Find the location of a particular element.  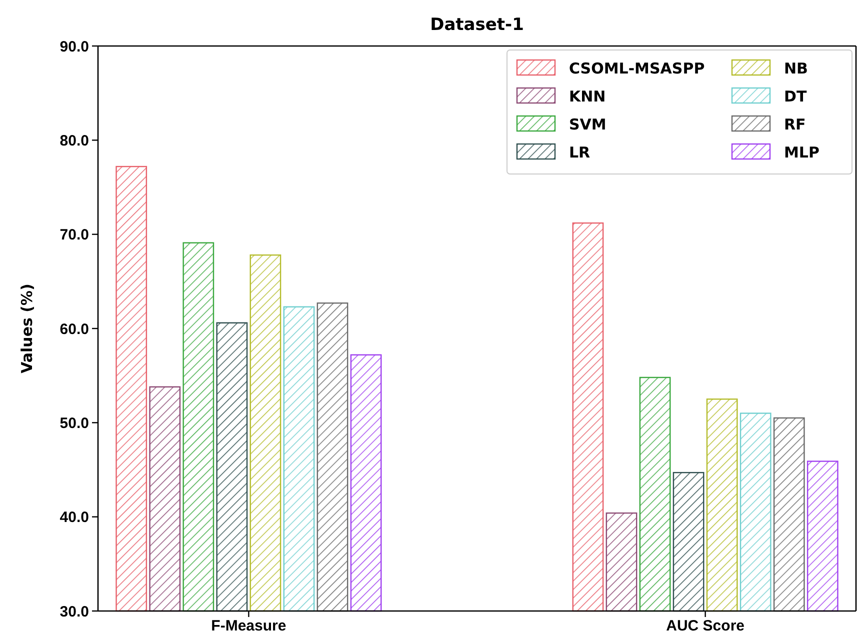

y-tick-label: 80.0 is located at coordinates (74, 141).